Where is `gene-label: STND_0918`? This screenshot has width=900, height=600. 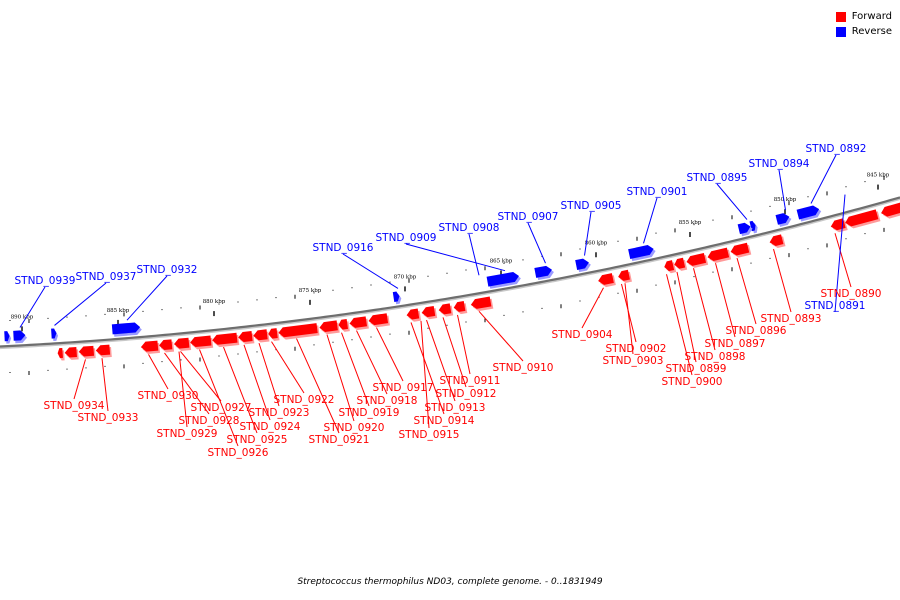
gene-label: STND_0918 is located at coordinates (387, 401).